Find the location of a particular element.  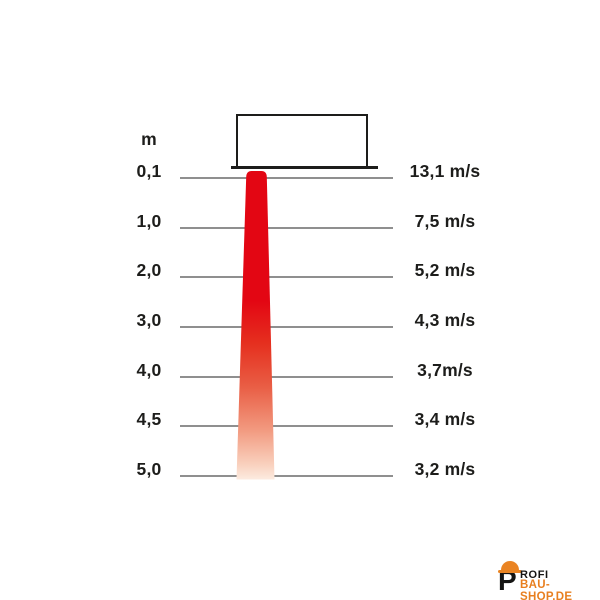

velocity-label: 7,5 m/s is located at coordinates (445, 221).